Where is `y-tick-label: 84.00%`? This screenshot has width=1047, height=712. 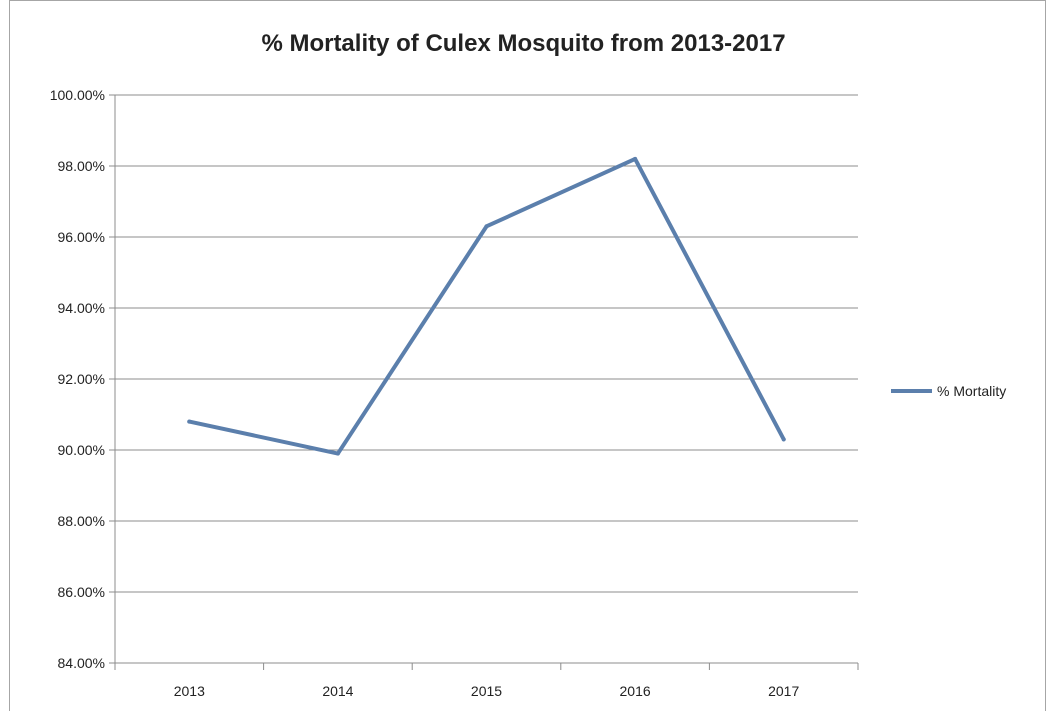
y-tick-label: 84.00% is located at coordinates (81, 663).